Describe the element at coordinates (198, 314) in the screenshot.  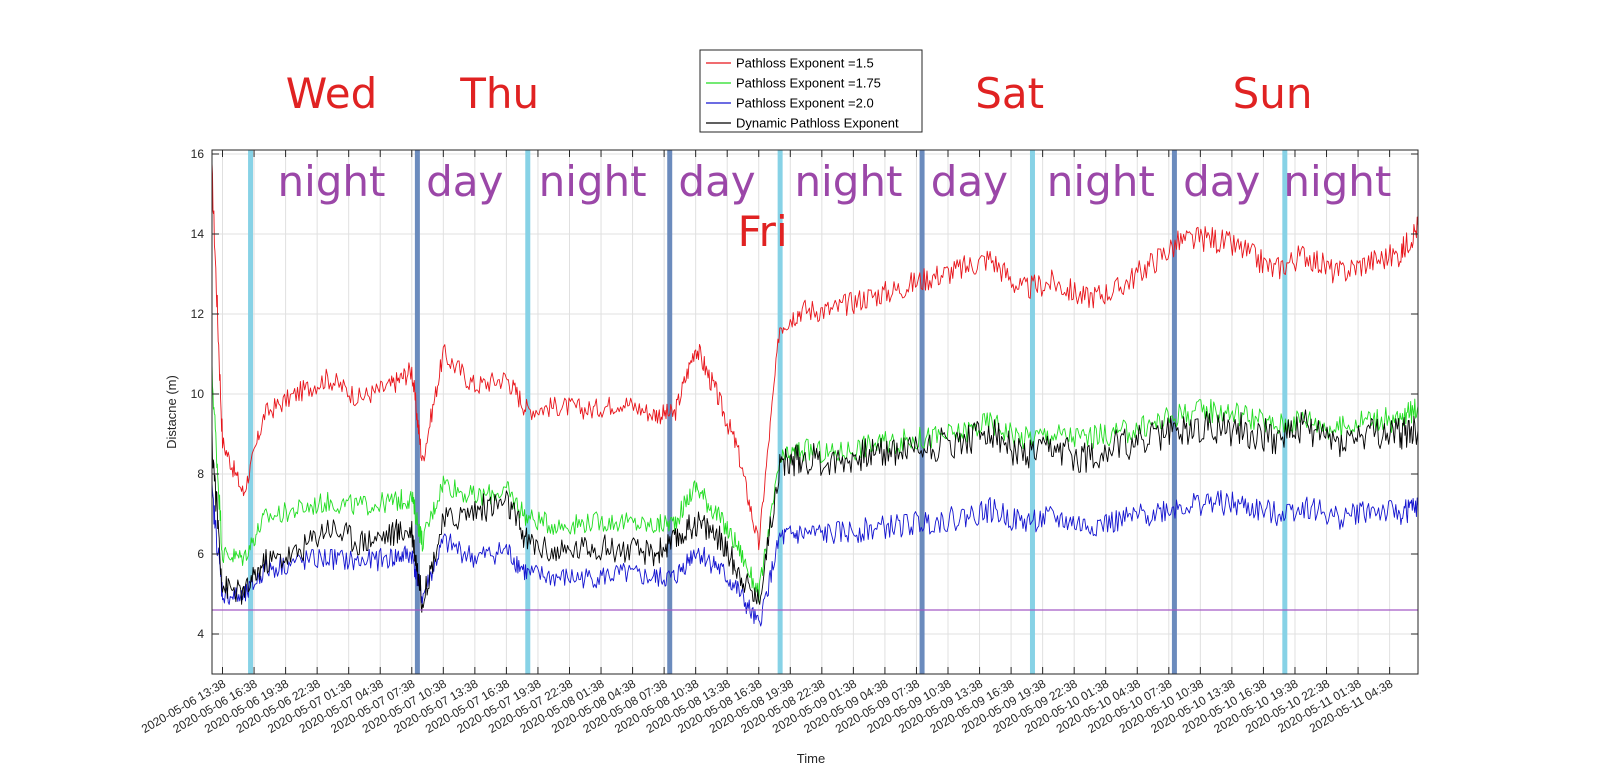
I see `y-tick-label: 12` at that location.